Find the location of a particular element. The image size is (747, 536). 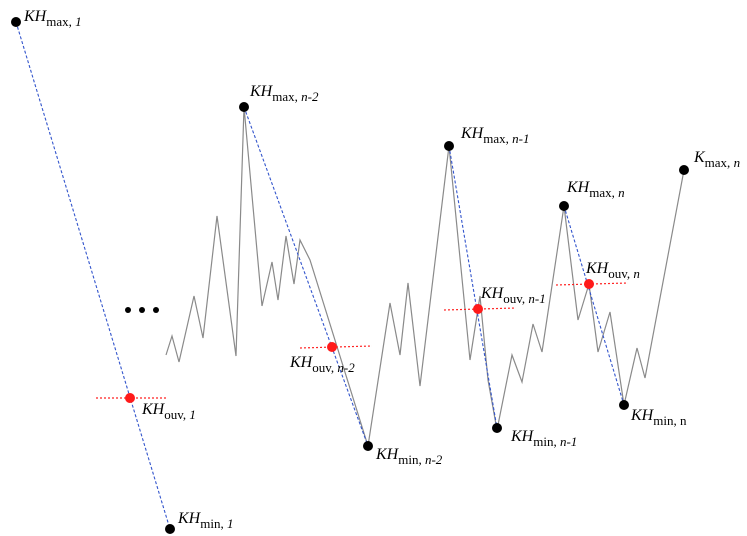

label-kh-ouv-1: KHouv, 1 is located at coordinates (168, 411).